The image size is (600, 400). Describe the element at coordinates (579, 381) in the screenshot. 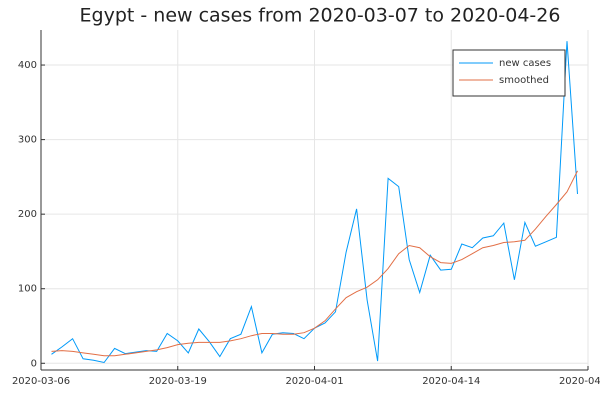

I see `x-tick-label: 2020-04-27` at that location.